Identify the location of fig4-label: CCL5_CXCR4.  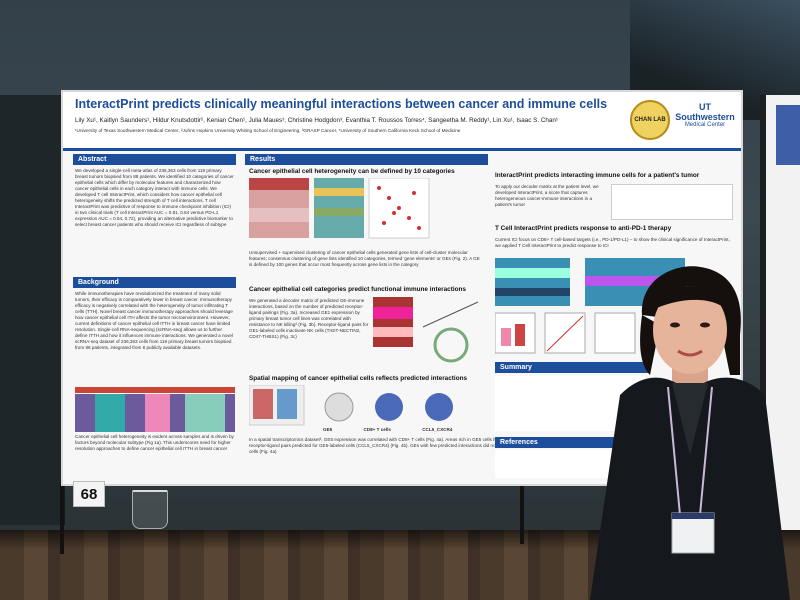
(437, 429).